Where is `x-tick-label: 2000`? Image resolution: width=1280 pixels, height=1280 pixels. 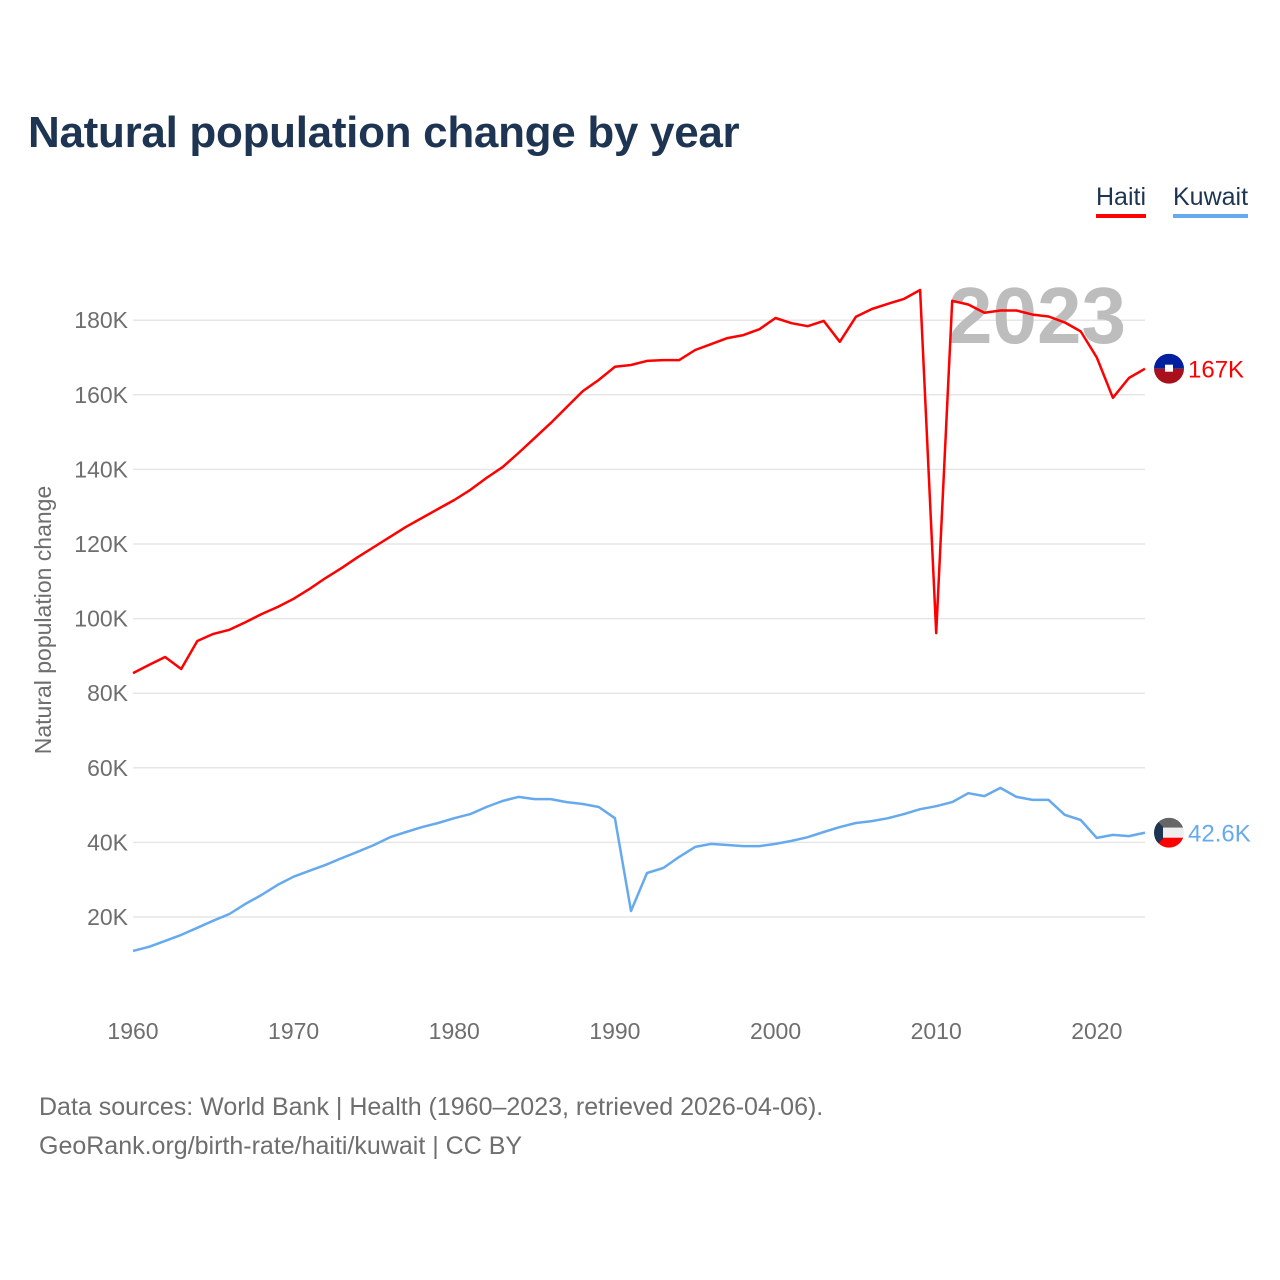
x-tick-label: 2000 is located at coordinates (775, 1031).